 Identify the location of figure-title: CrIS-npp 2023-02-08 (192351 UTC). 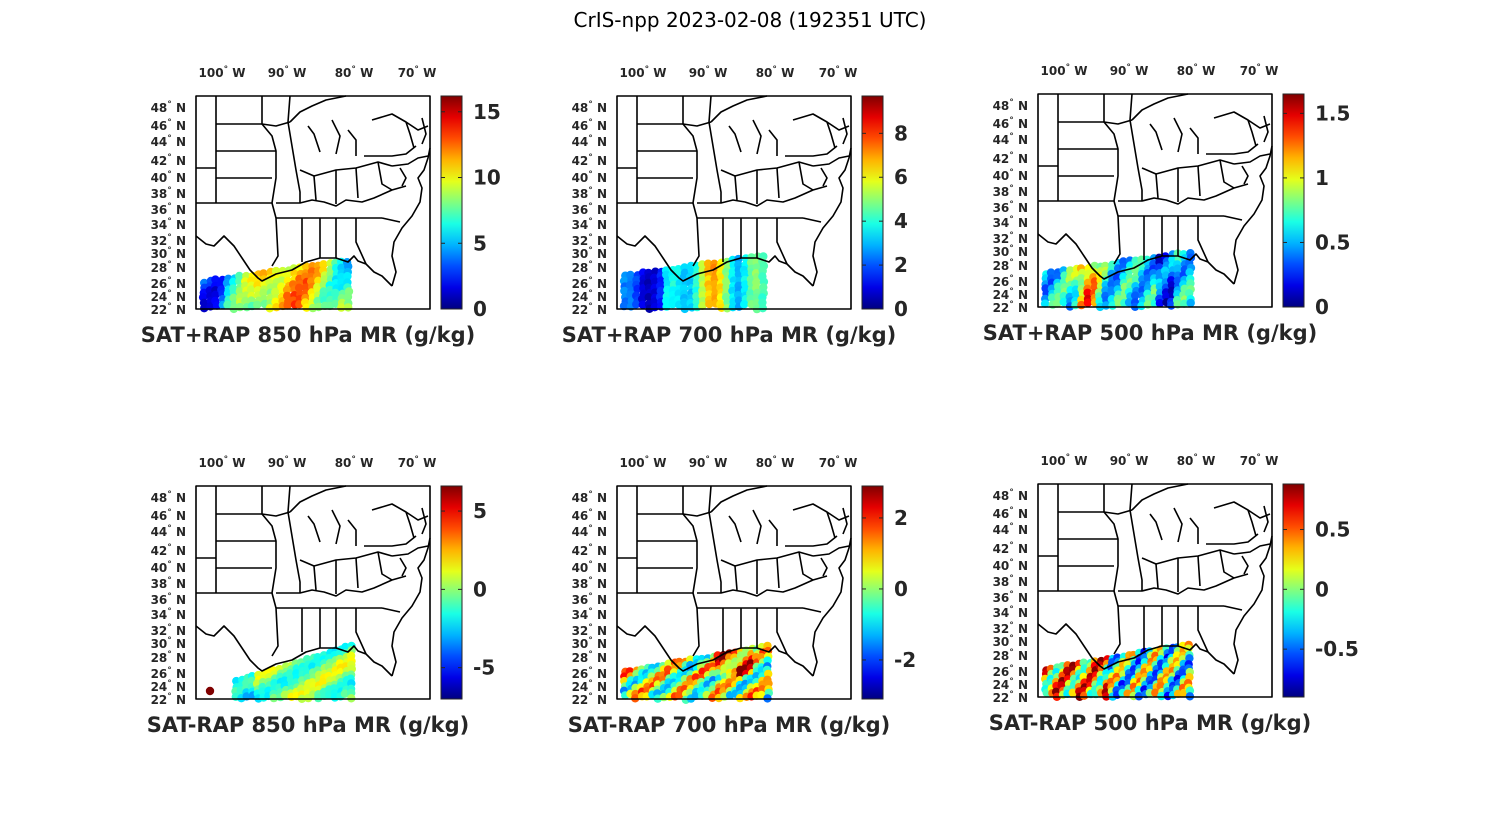
(750, 20).